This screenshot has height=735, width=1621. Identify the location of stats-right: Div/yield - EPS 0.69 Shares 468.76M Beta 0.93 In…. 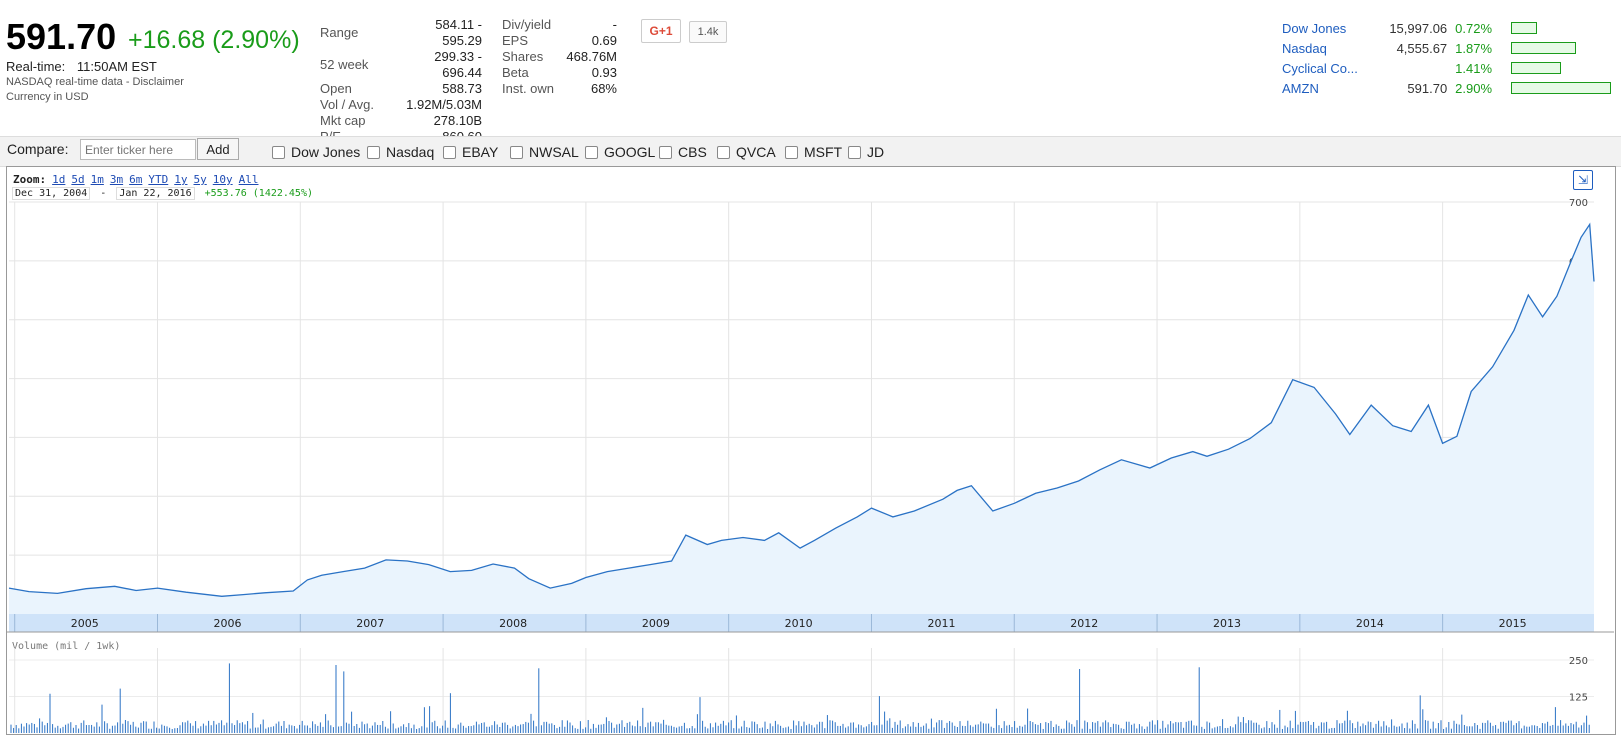
(559, 57).